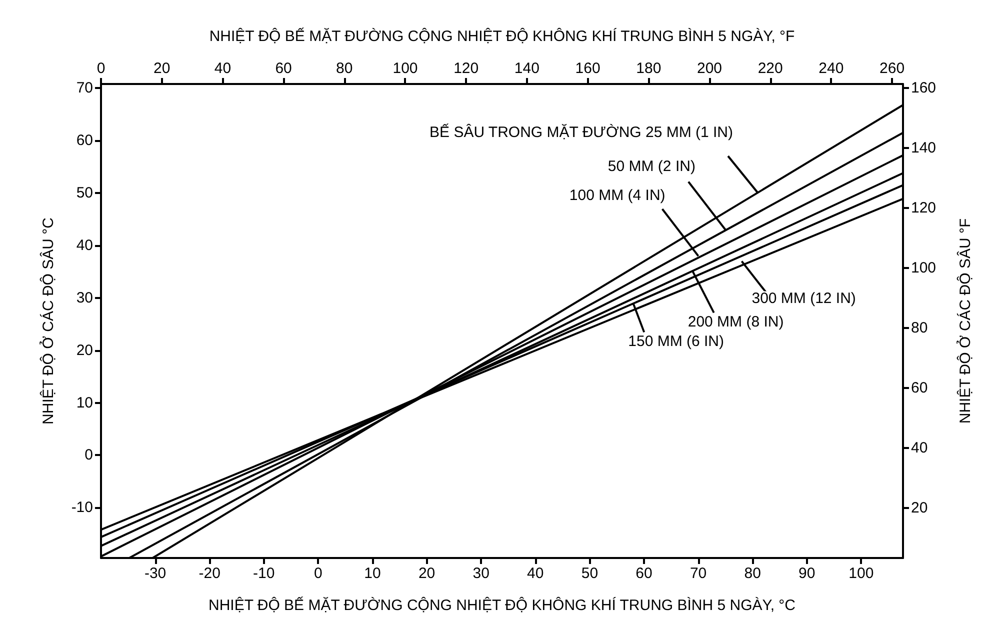  Describe the element at coordinates (736, 322) in the screenshot. I see `annotation: 200 MM (8 IN)` at that location.